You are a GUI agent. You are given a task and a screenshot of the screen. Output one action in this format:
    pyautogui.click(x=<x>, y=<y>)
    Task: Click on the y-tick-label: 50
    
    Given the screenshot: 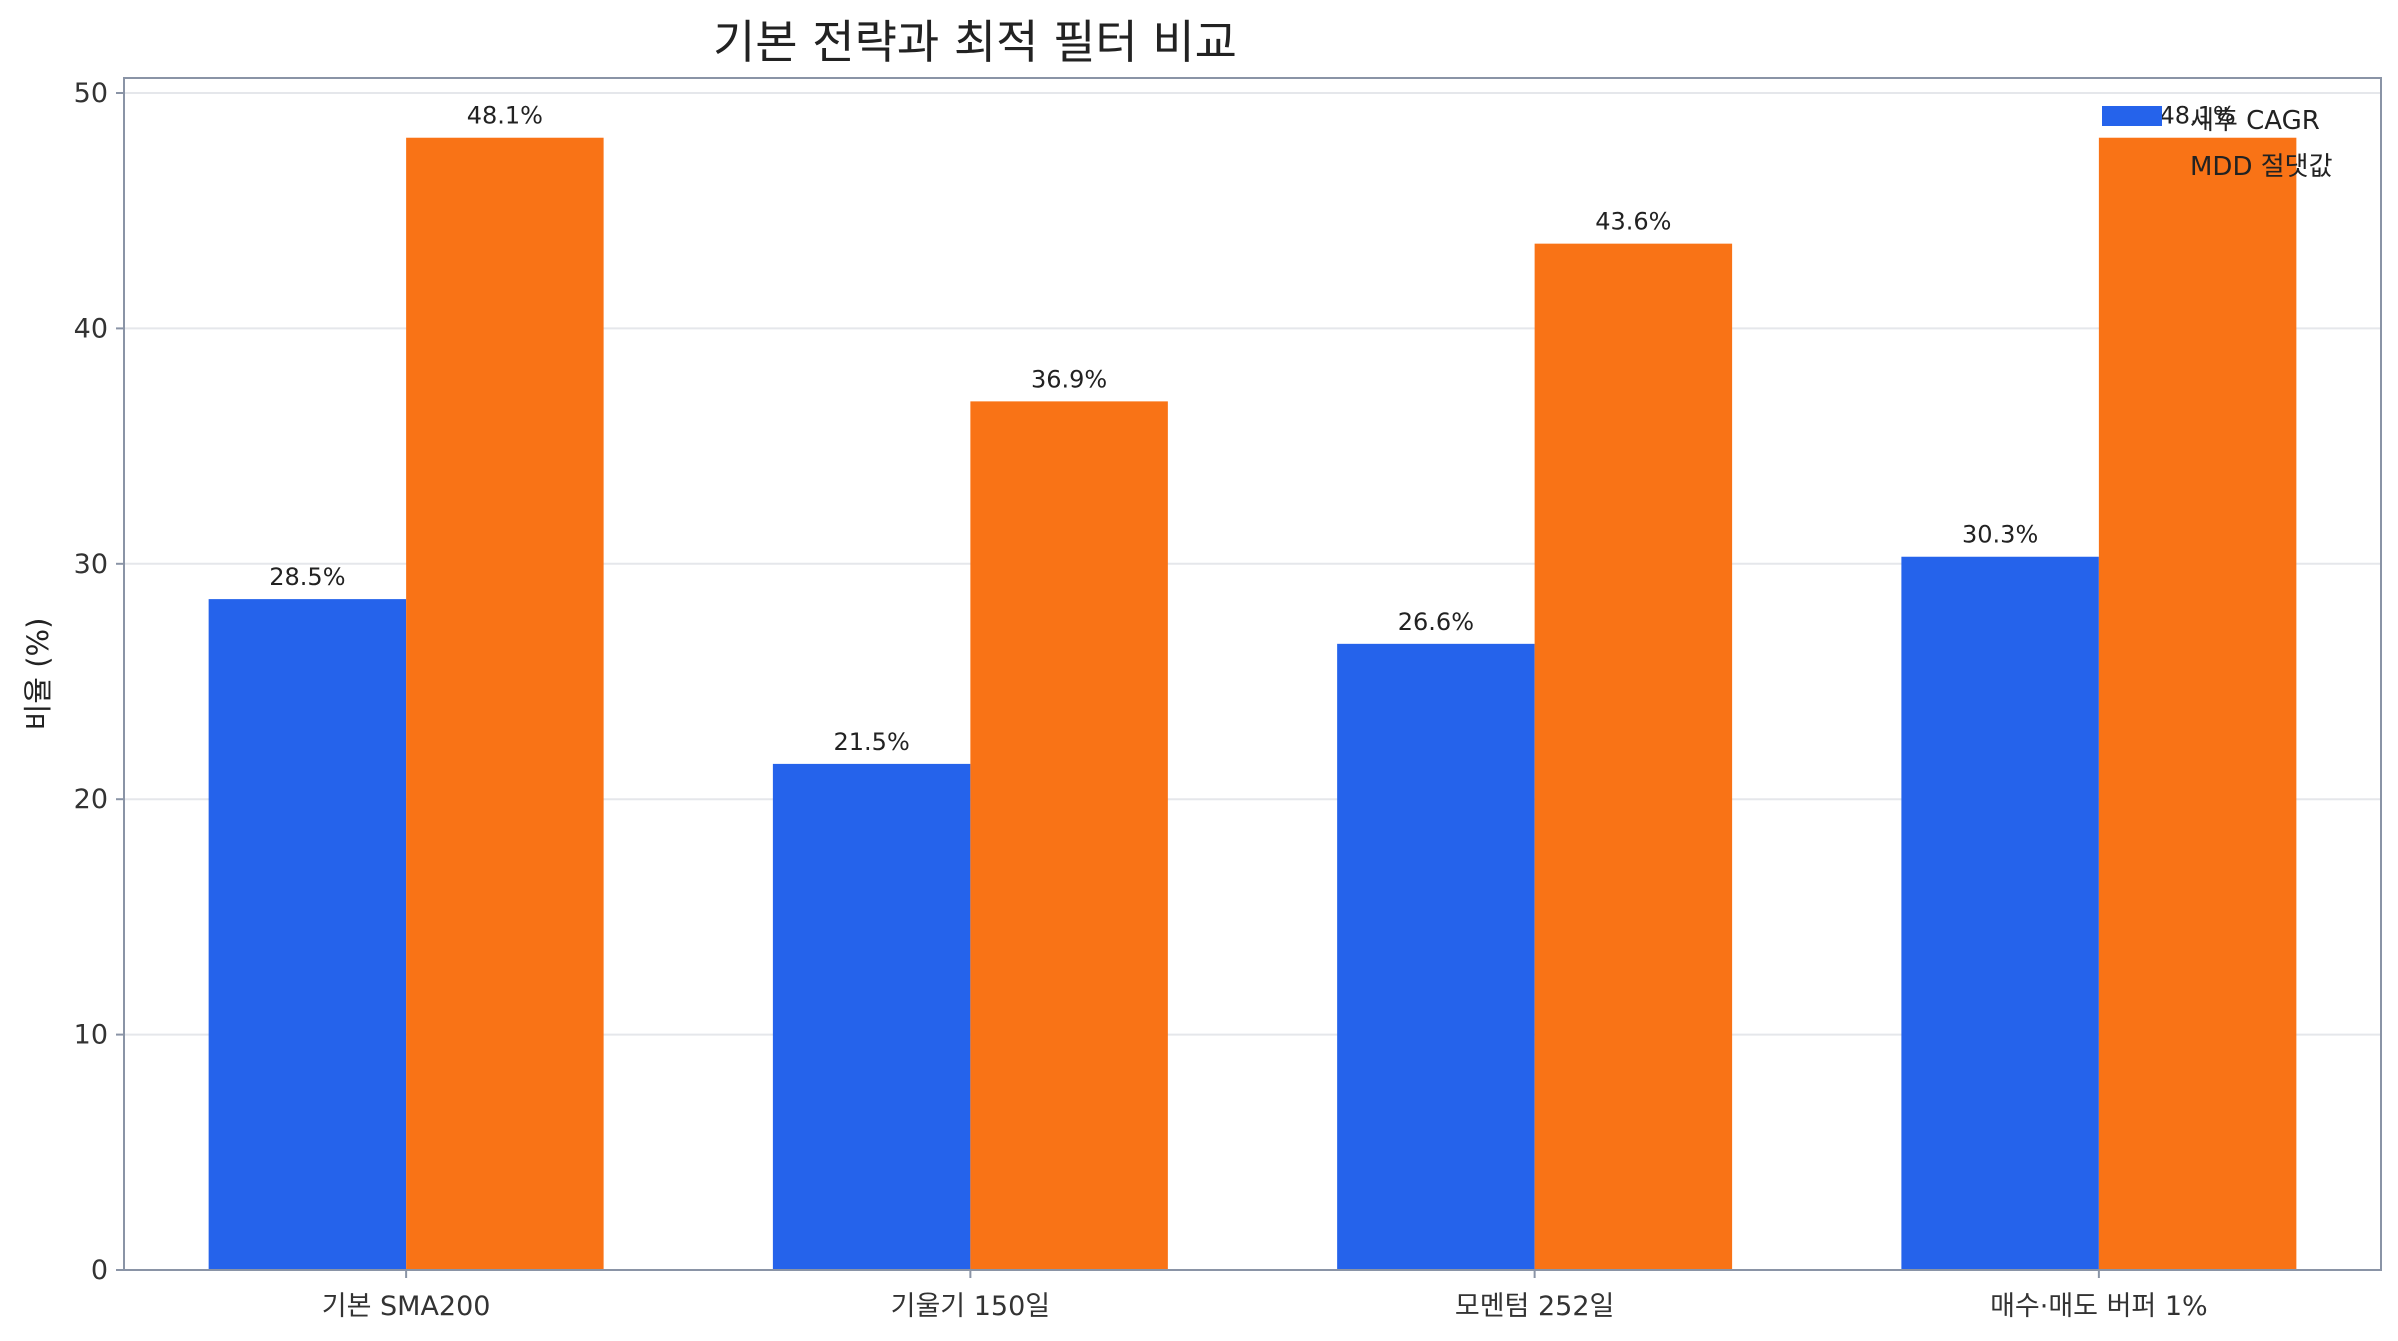 What is the action you would take?
    pyautogui.click(x=91, y=93)
    